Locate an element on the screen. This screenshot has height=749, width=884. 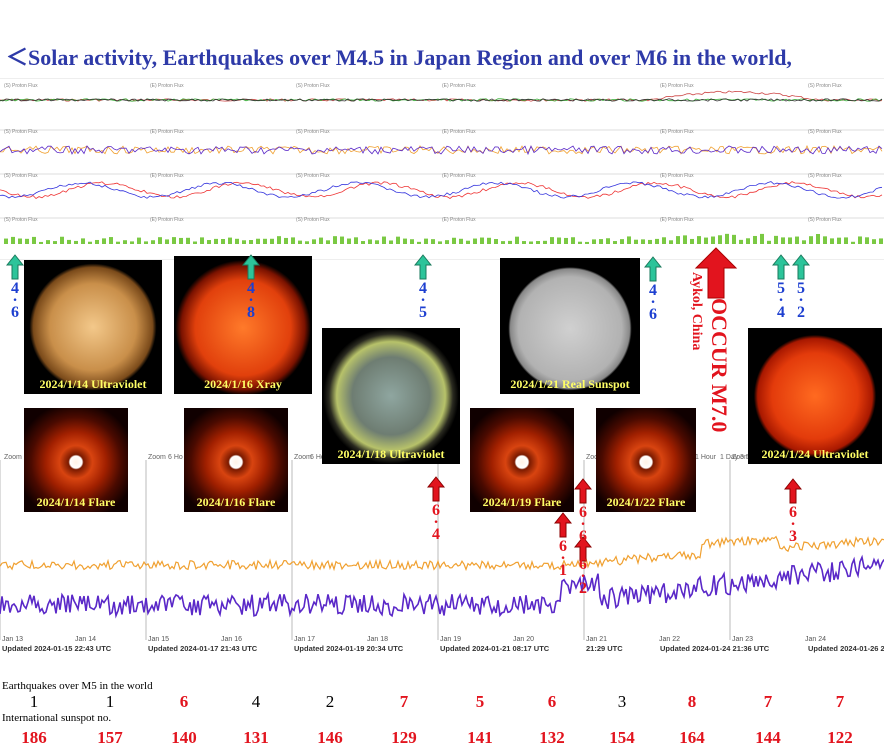
x-tick-label: Jan 13 is located at coordinates (13, 639).